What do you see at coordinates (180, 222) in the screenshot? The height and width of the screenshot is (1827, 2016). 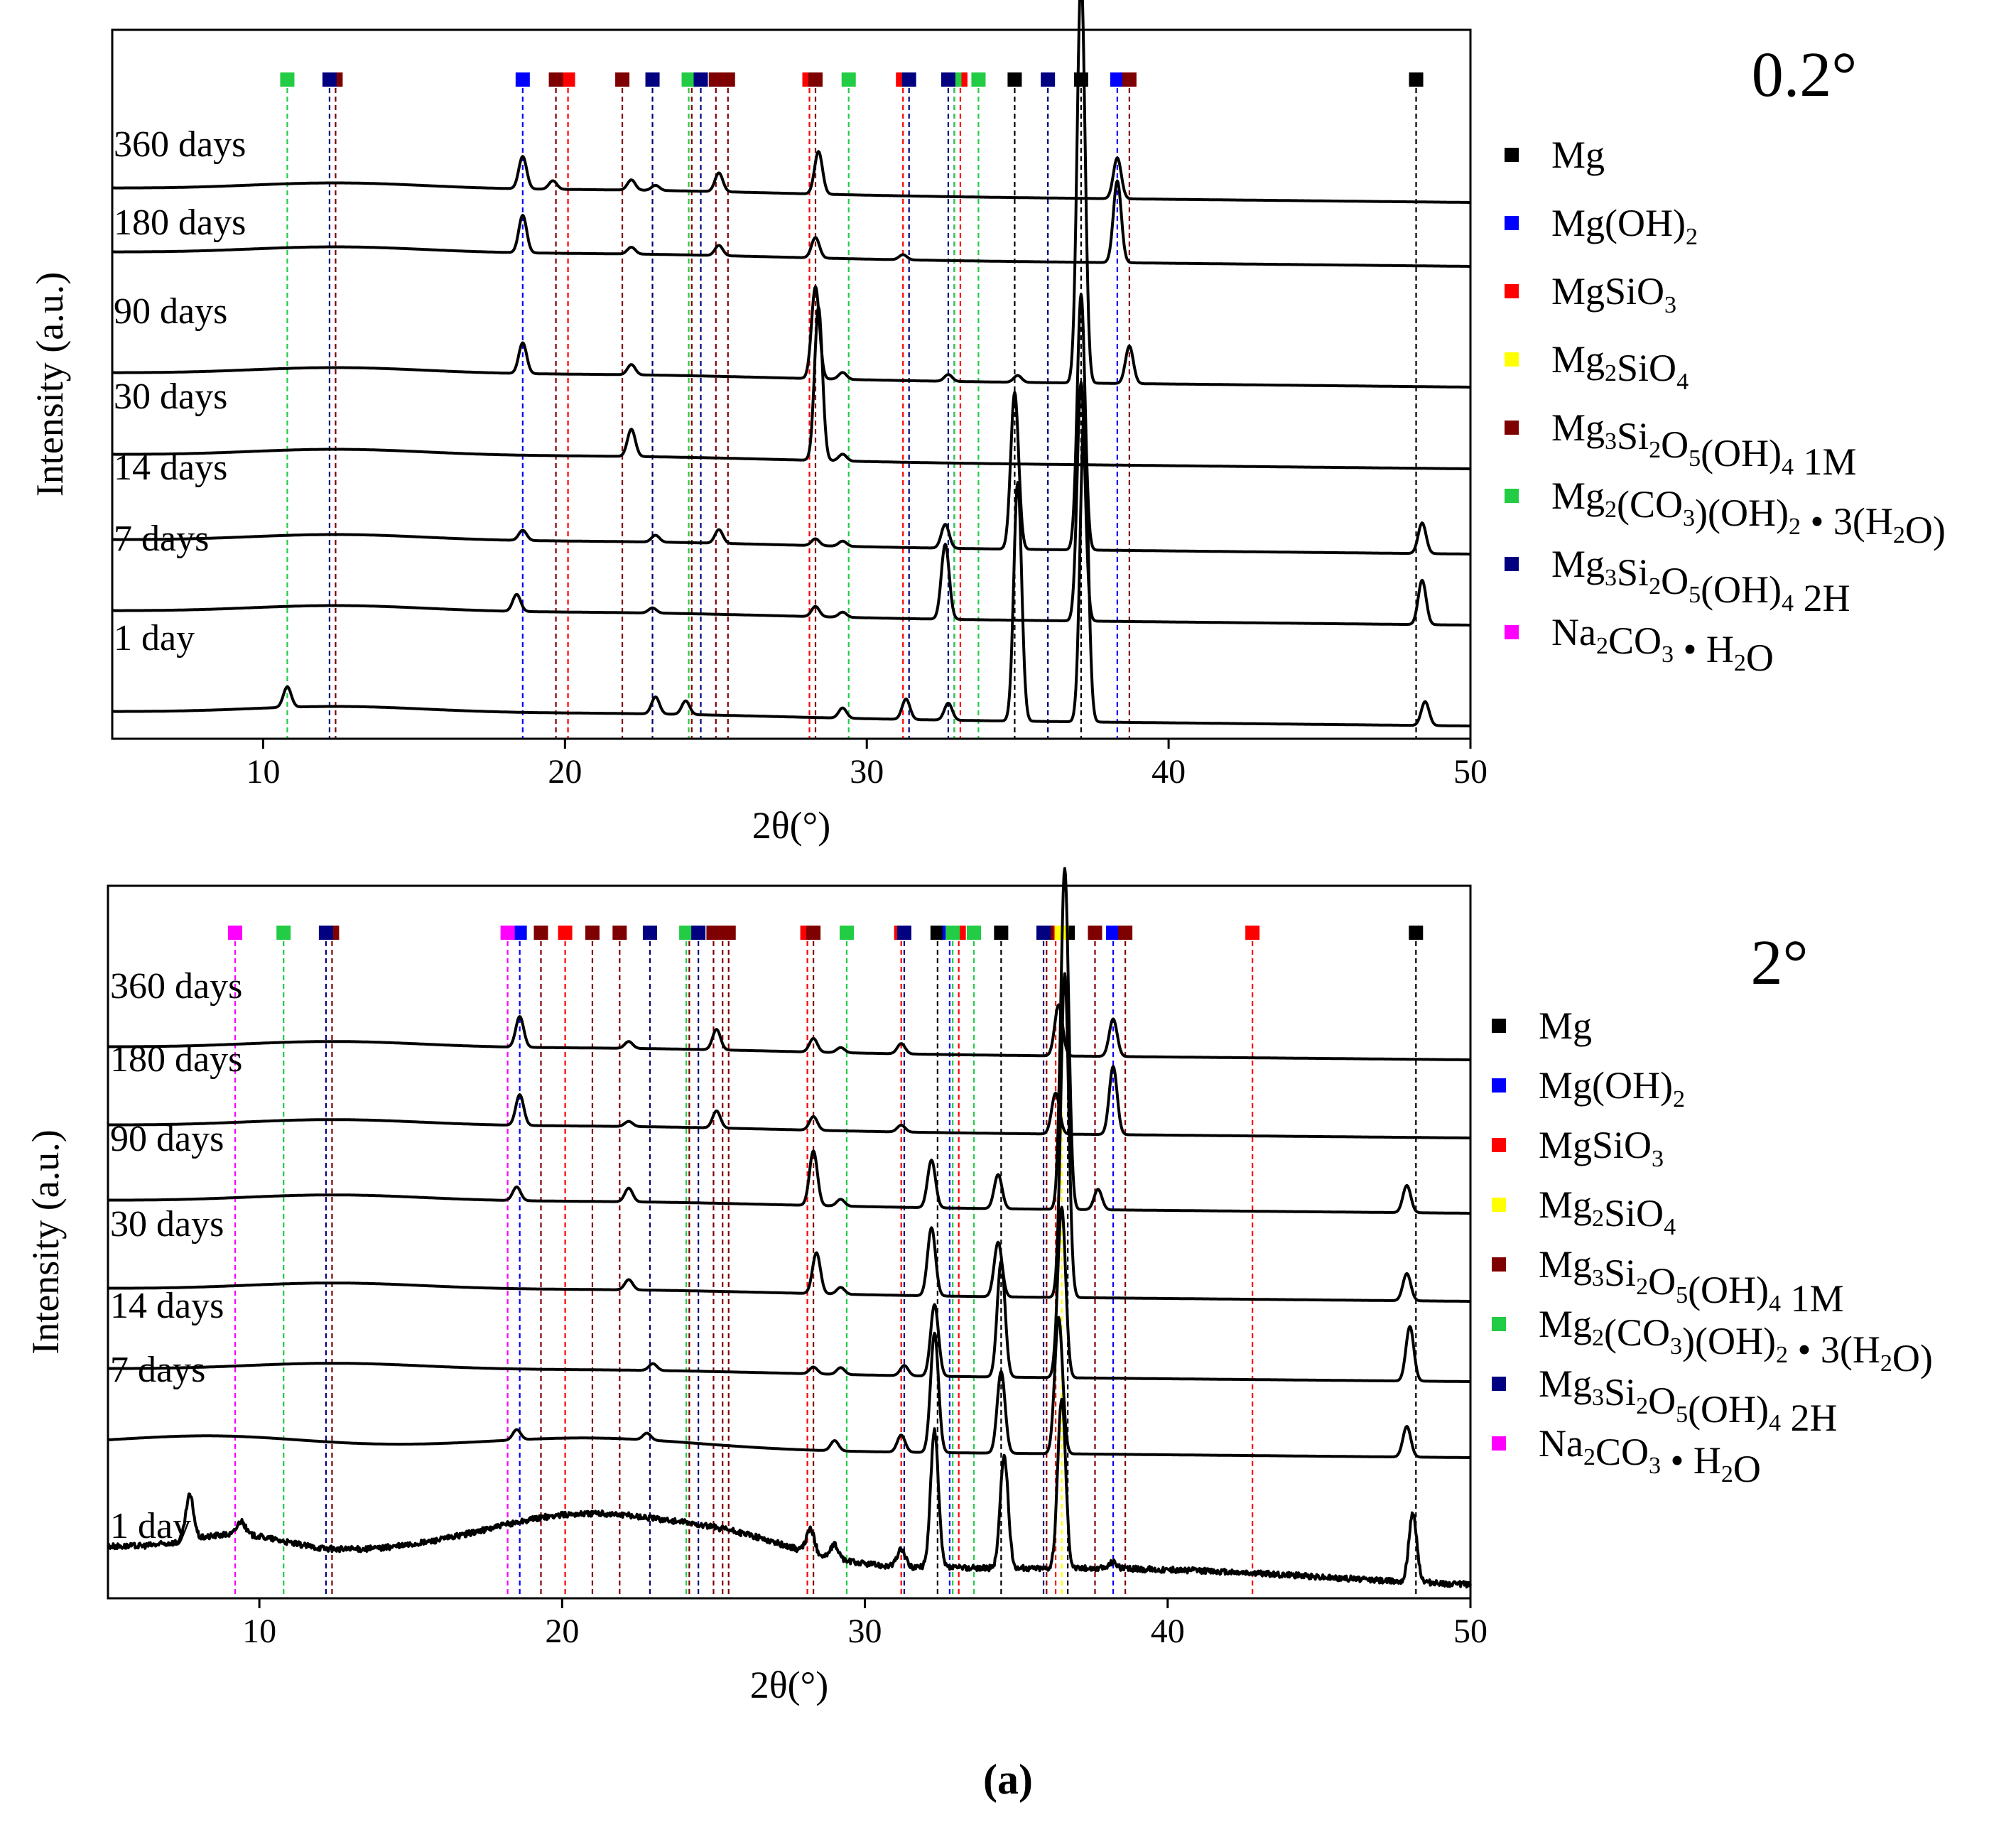 I see `series-label-180-days: 180 days` at bounding box center [180, 222].